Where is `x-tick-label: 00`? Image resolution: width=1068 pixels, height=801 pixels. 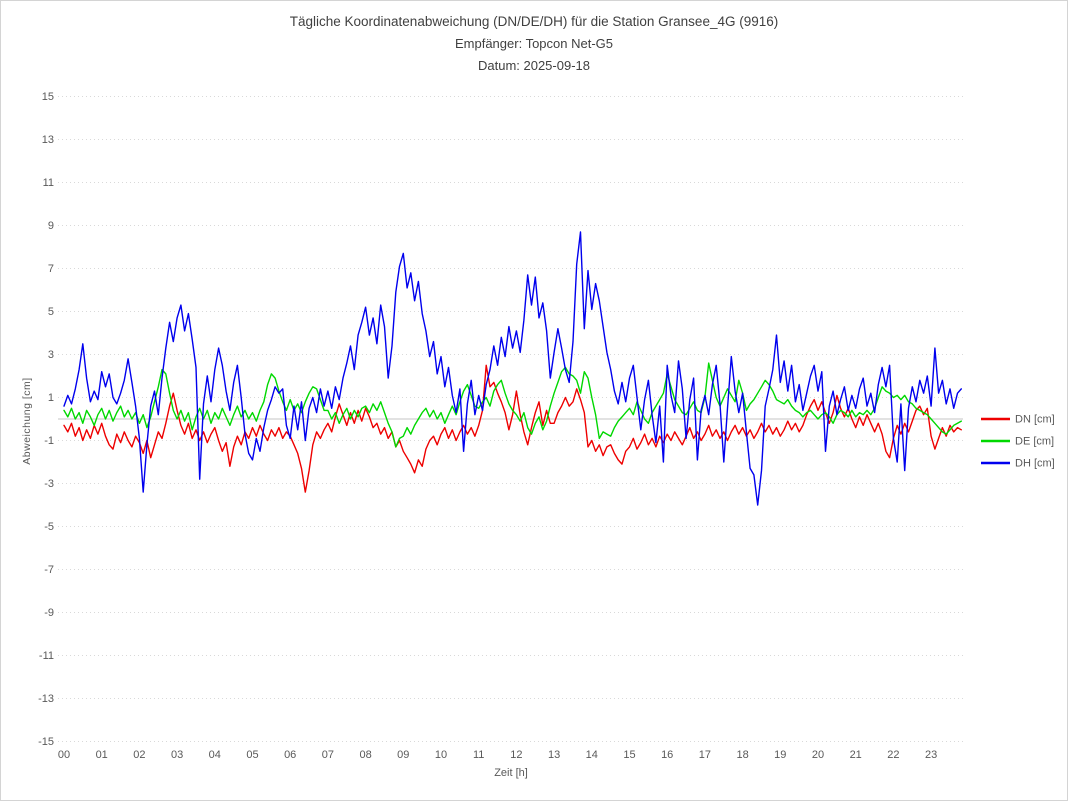 x-tick-label: 00 is located at coordinates (64, 755).